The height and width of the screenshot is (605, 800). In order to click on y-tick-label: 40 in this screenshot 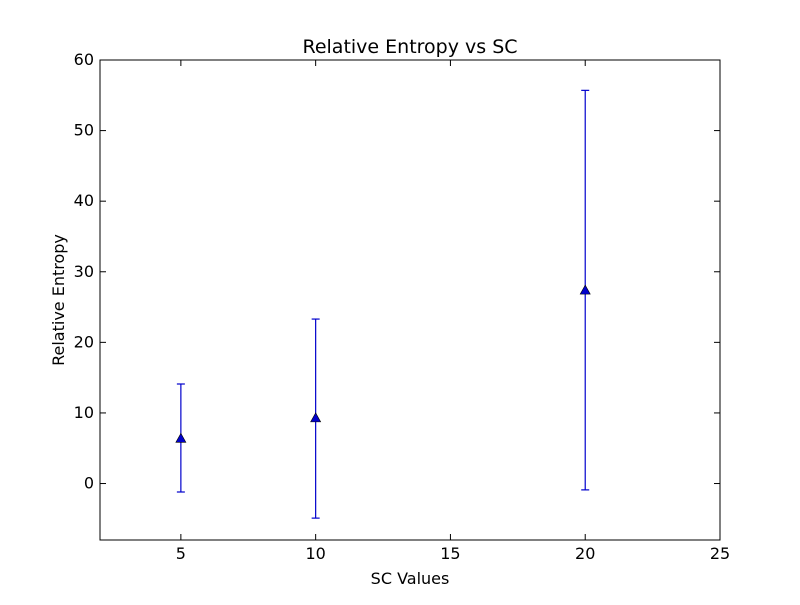, I will do `click(84, 200)`.